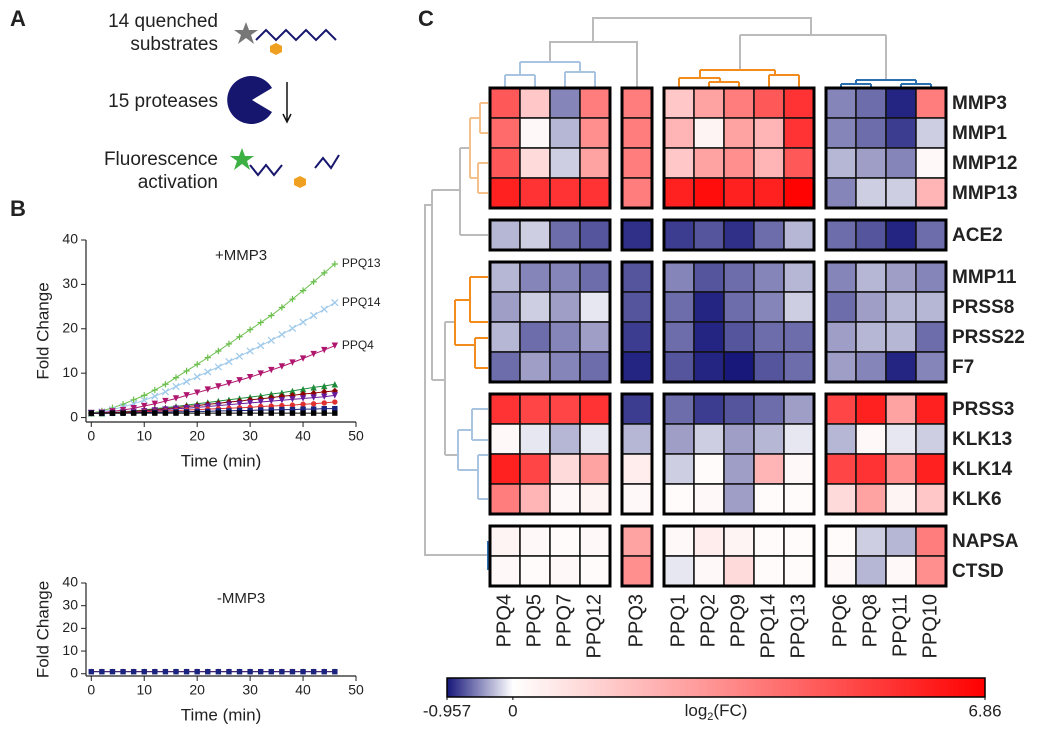  What do you see at coordinates (963, 367) in the screenshot?
I see `row-label: F7` at bounding box center [963, 367].